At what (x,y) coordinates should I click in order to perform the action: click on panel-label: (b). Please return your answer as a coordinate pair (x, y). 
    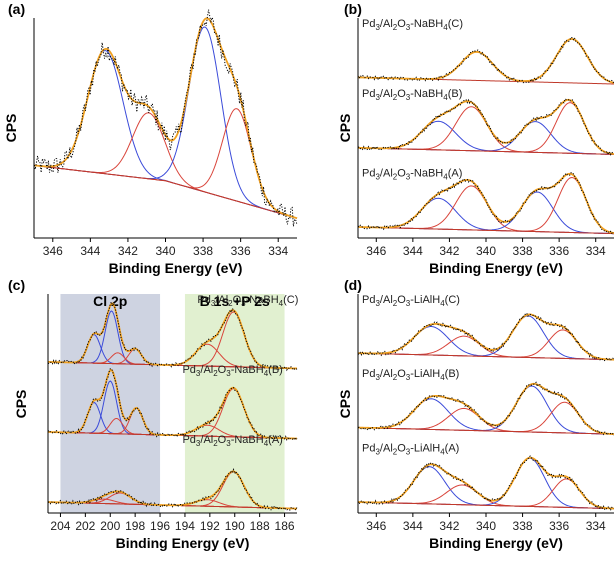
    Looking at the image, I should click on (353, 9).